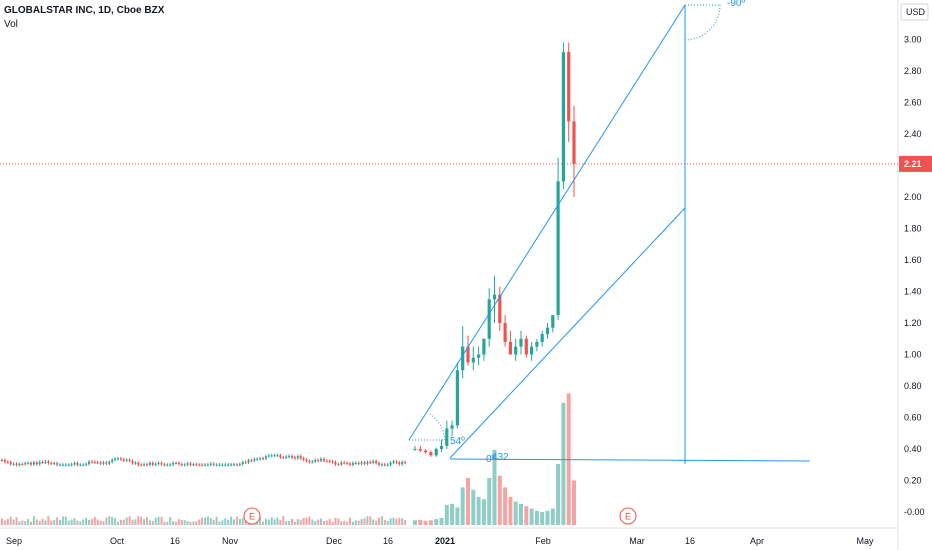 This screenshot has height=550, width=932. Describe the element at coordinates (637, 541) in the screenshot. I see `time-axis-label: Mar` at that location.